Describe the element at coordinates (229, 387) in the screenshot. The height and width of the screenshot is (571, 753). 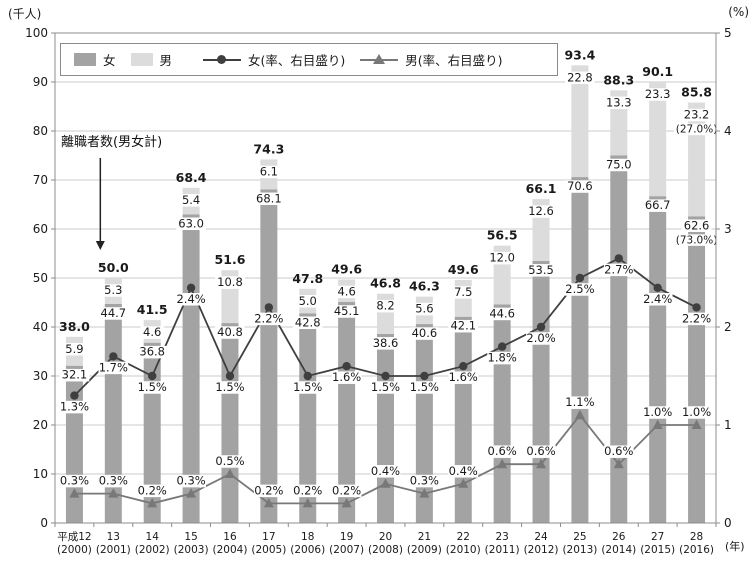
I see `female-rate-label: 1.5%` at that location.